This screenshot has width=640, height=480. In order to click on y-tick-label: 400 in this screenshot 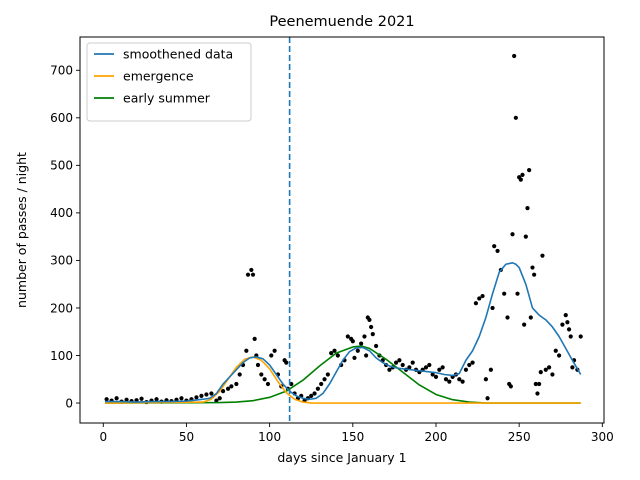, I will do `click(61, 213)`.